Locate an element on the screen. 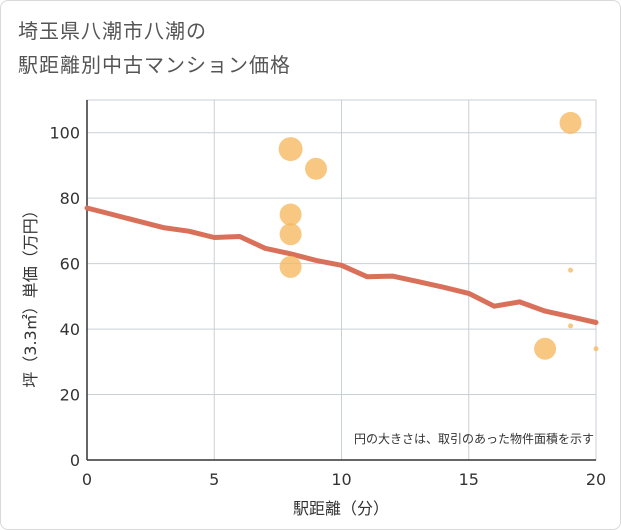  x-tick-label: 15 is located at coordinates (469, 479).